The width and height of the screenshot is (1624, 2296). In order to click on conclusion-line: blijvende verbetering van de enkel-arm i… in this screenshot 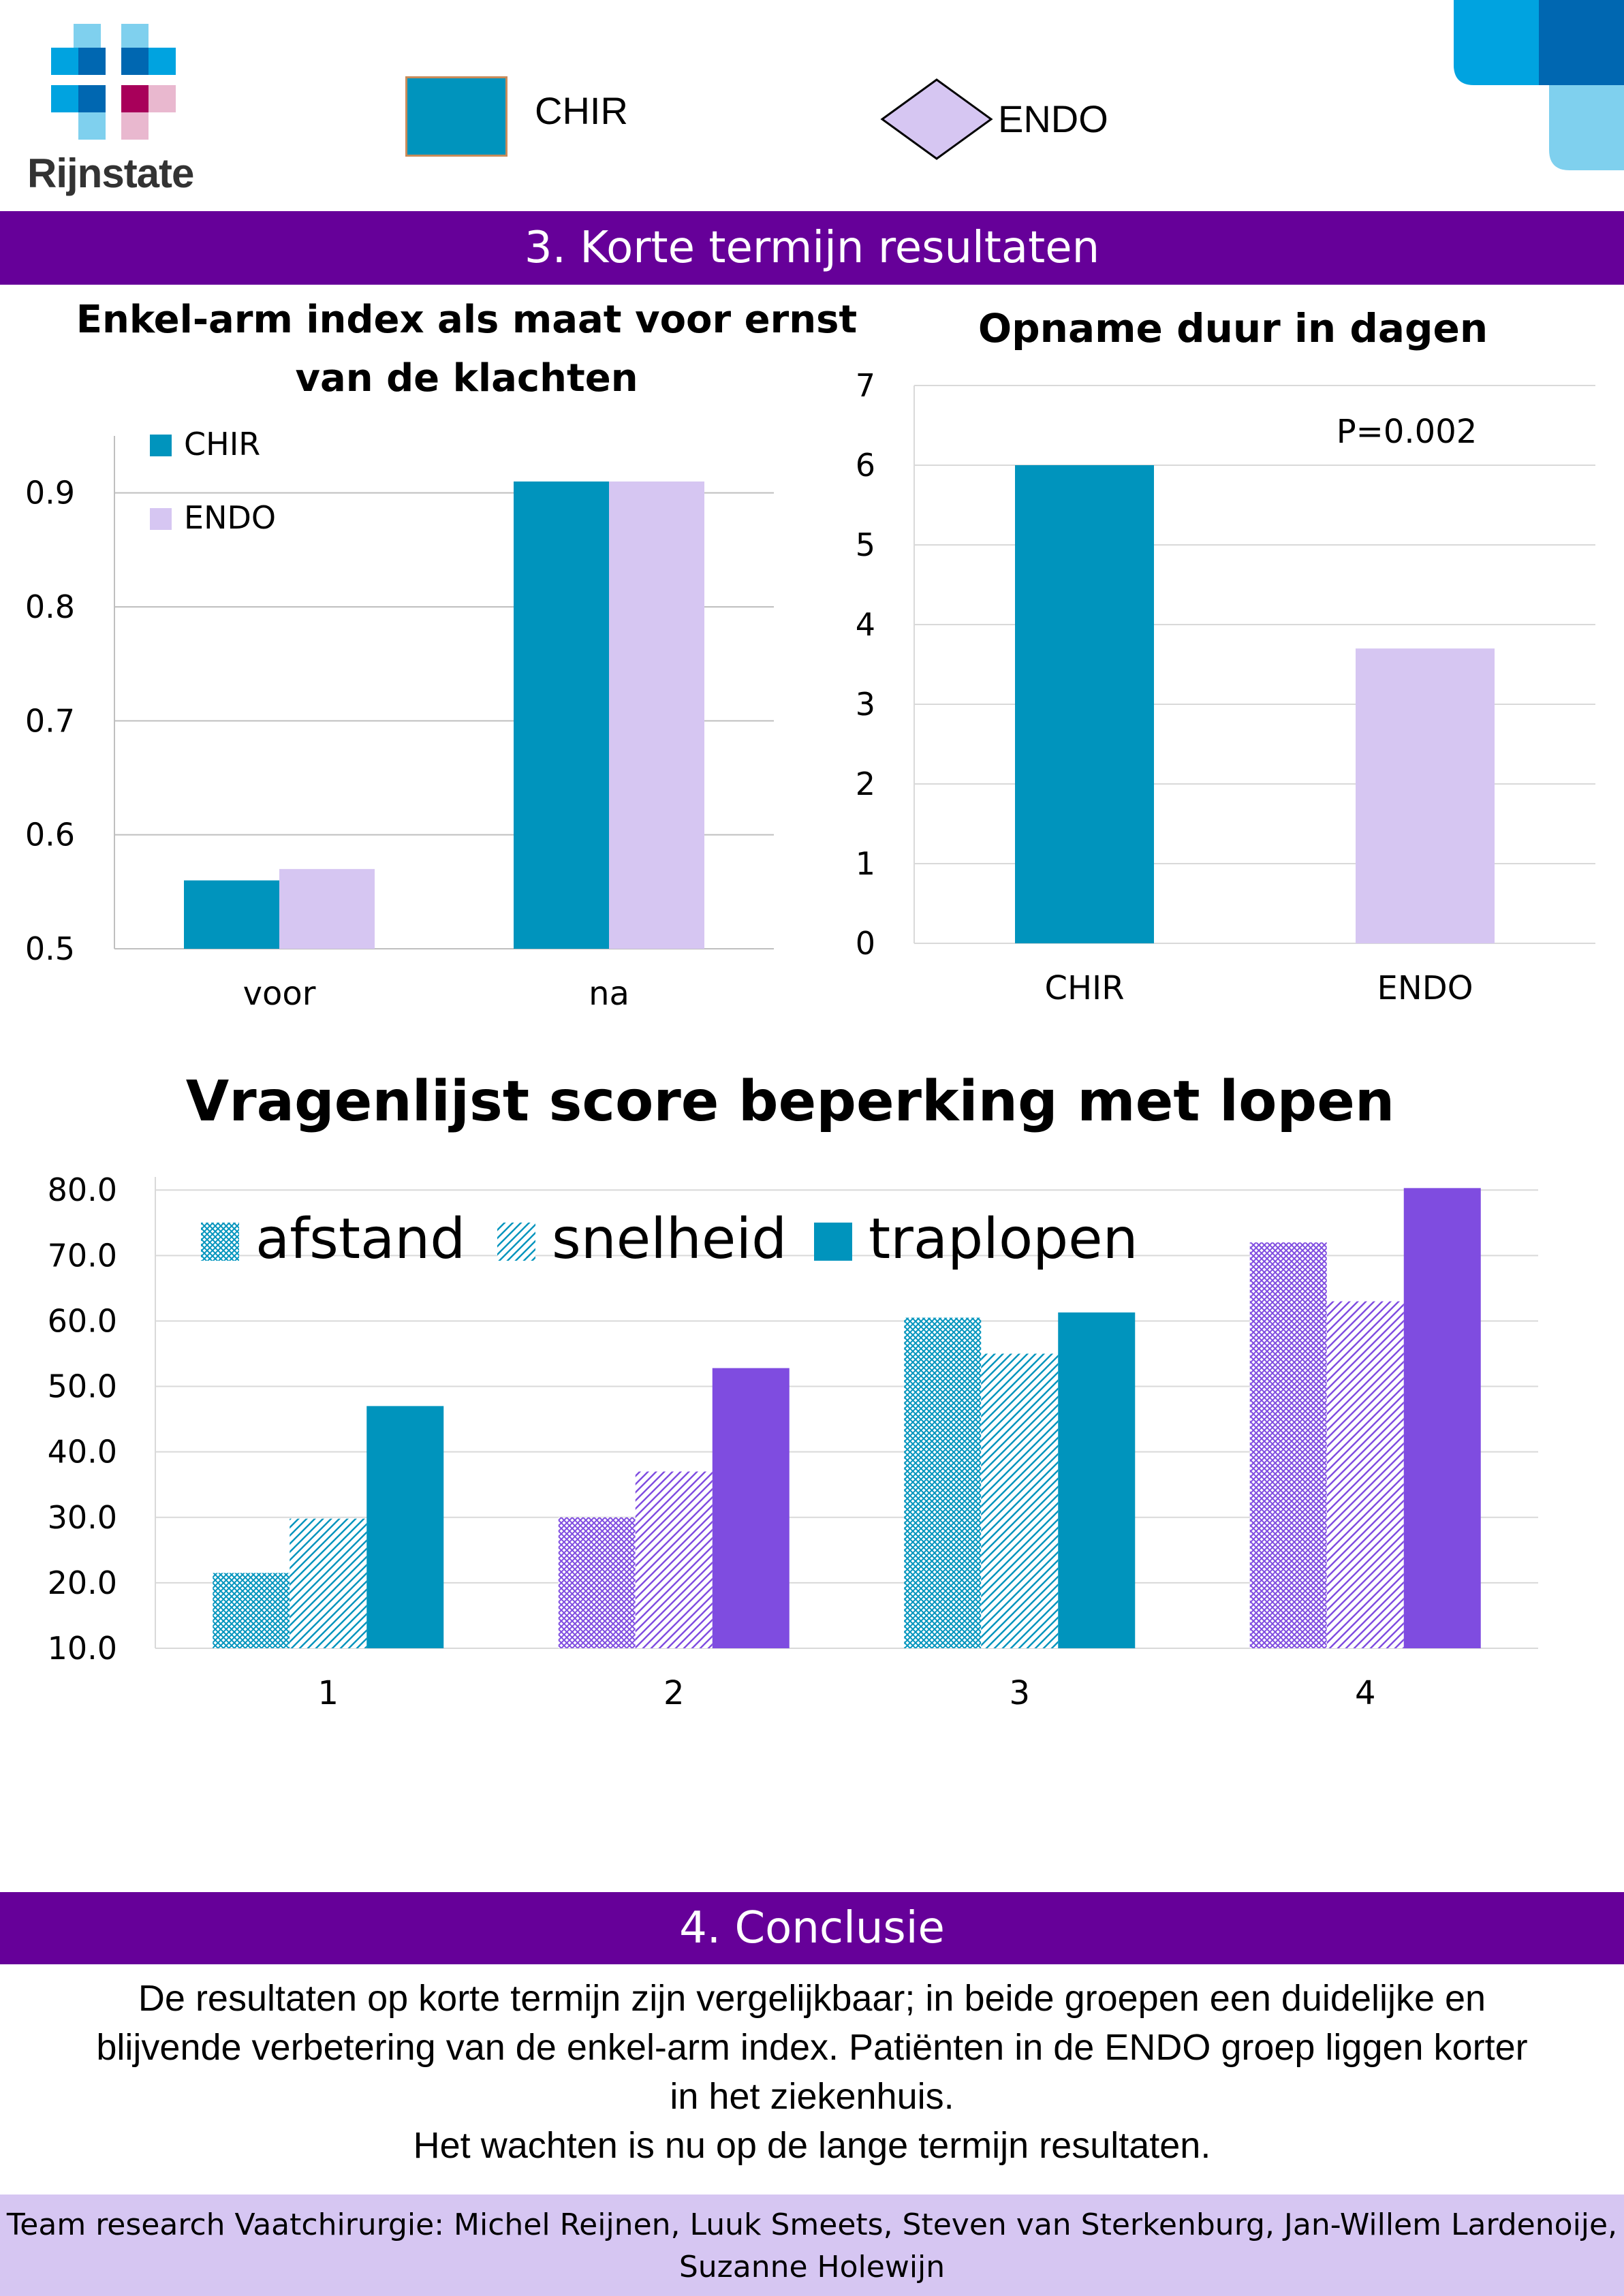, I will do `click(812, 2048)`.